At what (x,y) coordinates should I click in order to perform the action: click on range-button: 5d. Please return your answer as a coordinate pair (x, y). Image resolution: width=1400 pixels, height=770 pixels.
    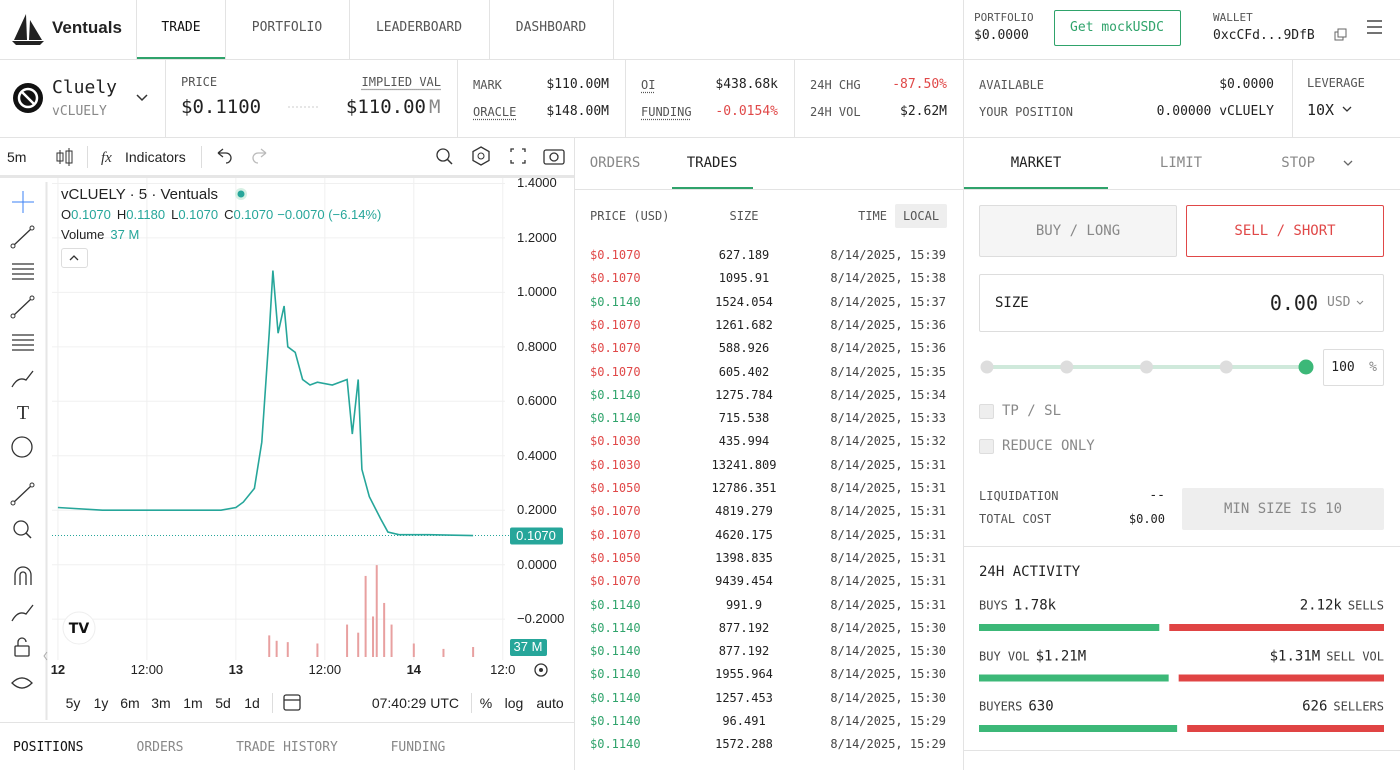
    Looking at the image, I should click on (223, 703).